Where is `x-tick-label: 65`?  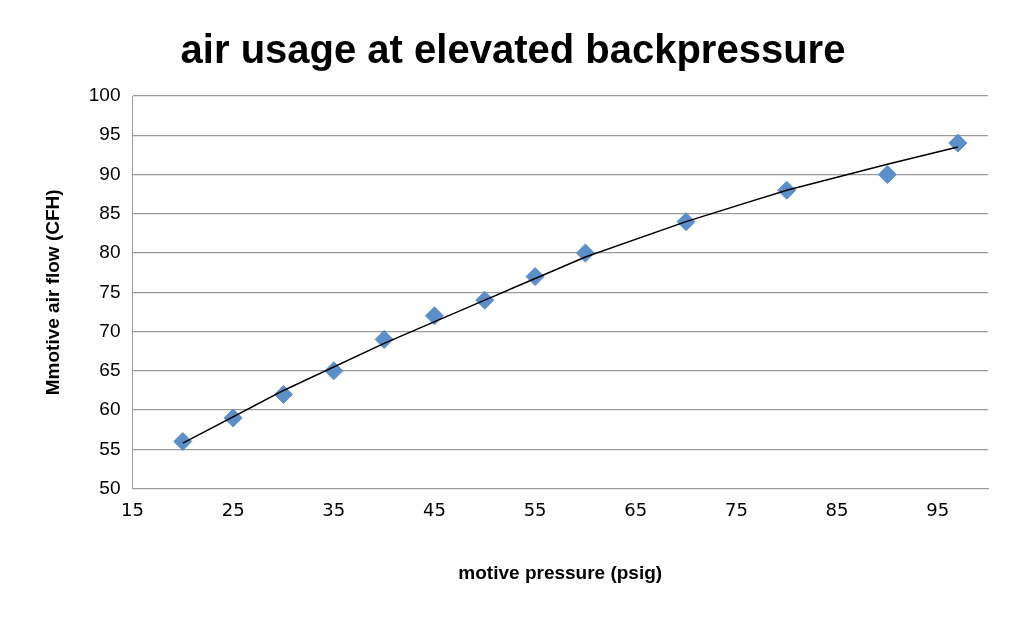
x-tick-label: 65 is located at coordinates (636, 510).